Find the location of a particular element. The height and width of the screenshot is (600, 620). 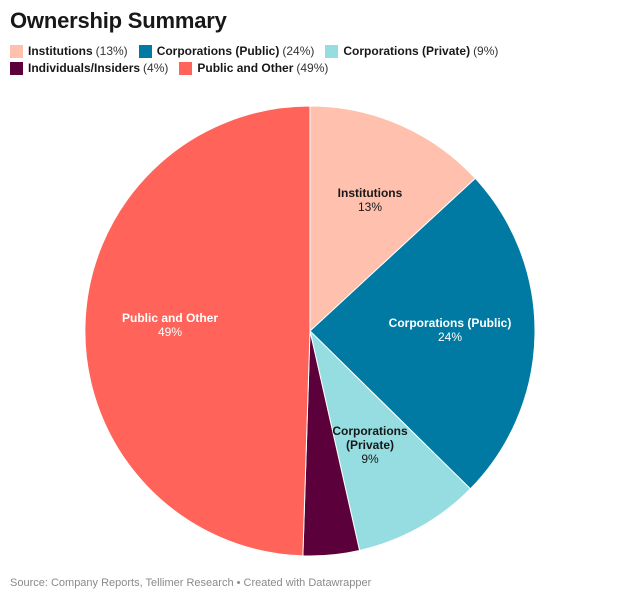

legend-item-institutions: Institutions (13%) is located at coordinates (69, 51).